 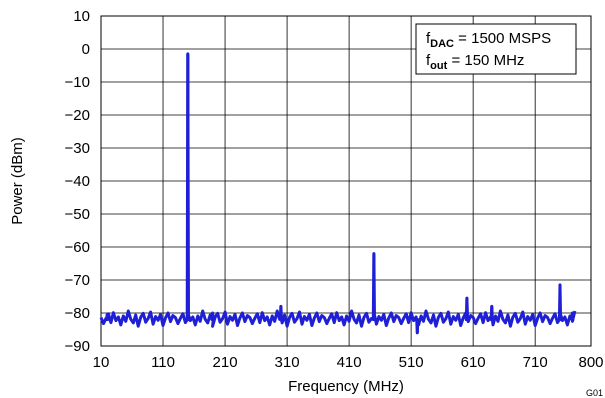 What do you see at coordinates (17, 181) in the screenshot?
I see `y-axis-title: Power (dBm)` at bounding box center [17, 181].